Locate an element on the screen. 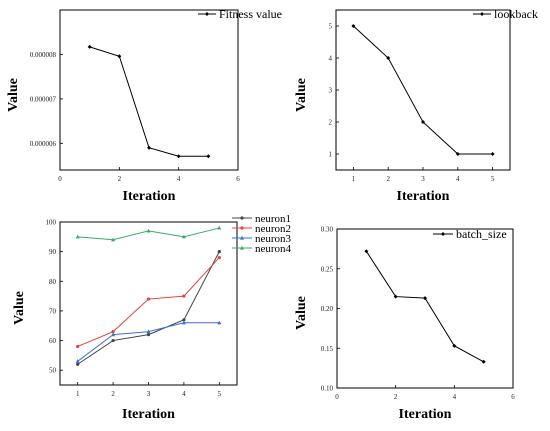 The image size is (550, 431). y-tick-label: 3 is located at coordinates (331, 91).